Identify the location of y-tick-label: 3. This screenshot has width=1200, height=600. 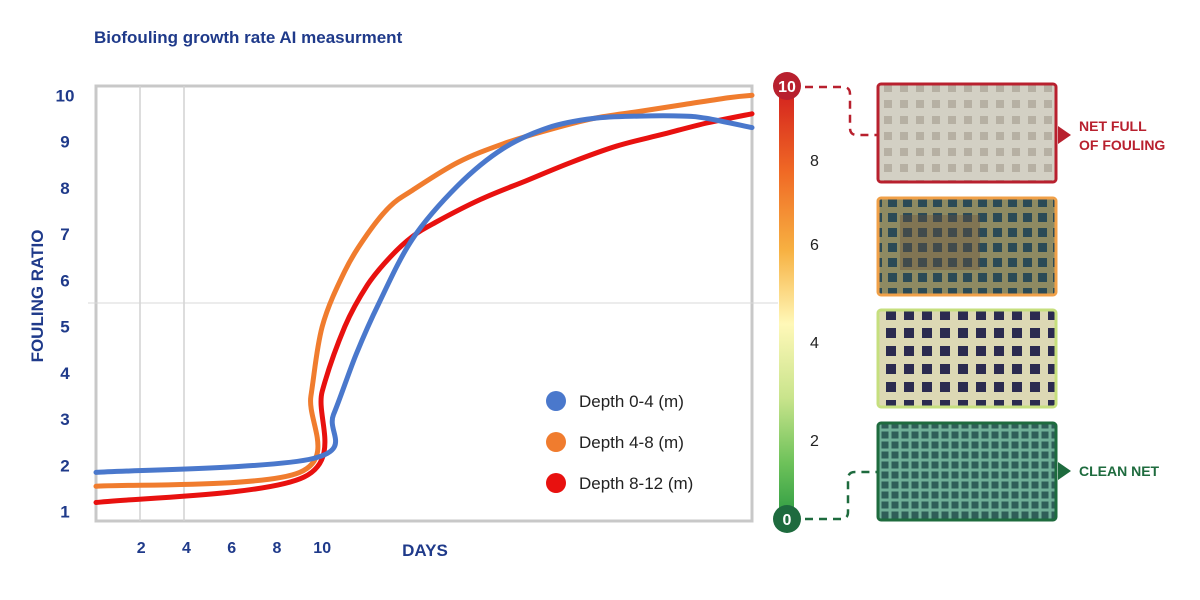
(64, 419).